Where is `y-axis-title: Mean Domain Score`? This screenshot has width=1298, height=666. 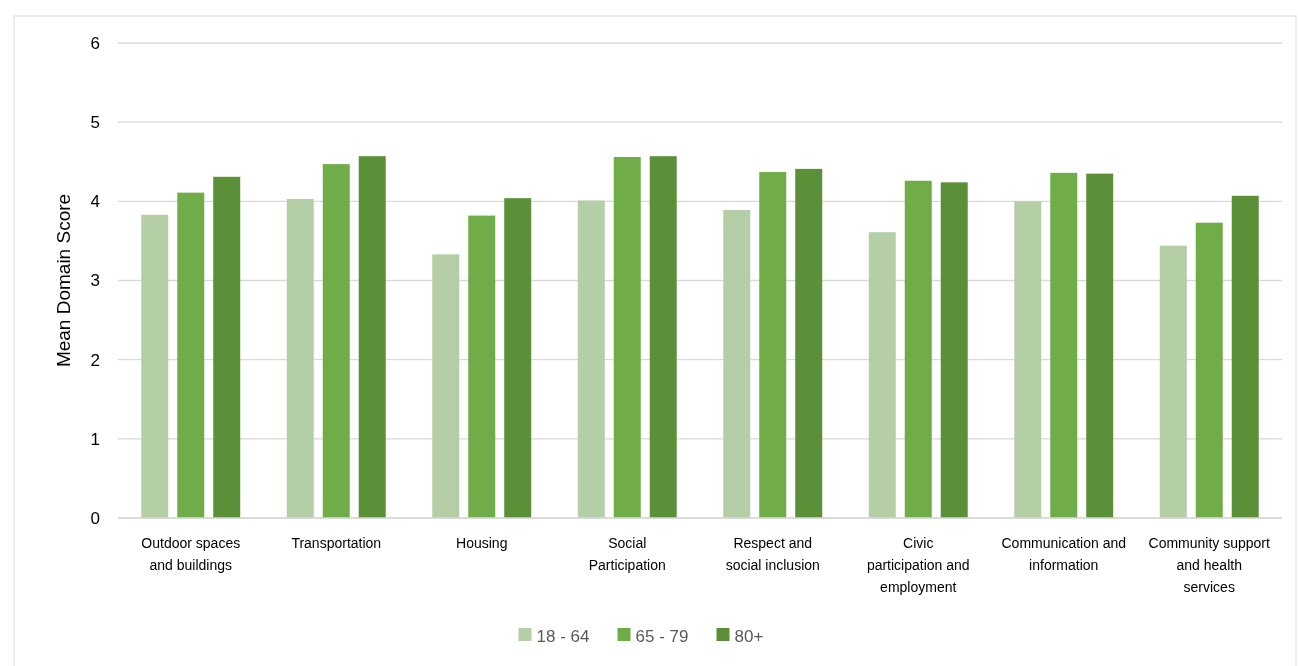
y-axis-title: Mean Domain Score is located at coordinates (63, 280).